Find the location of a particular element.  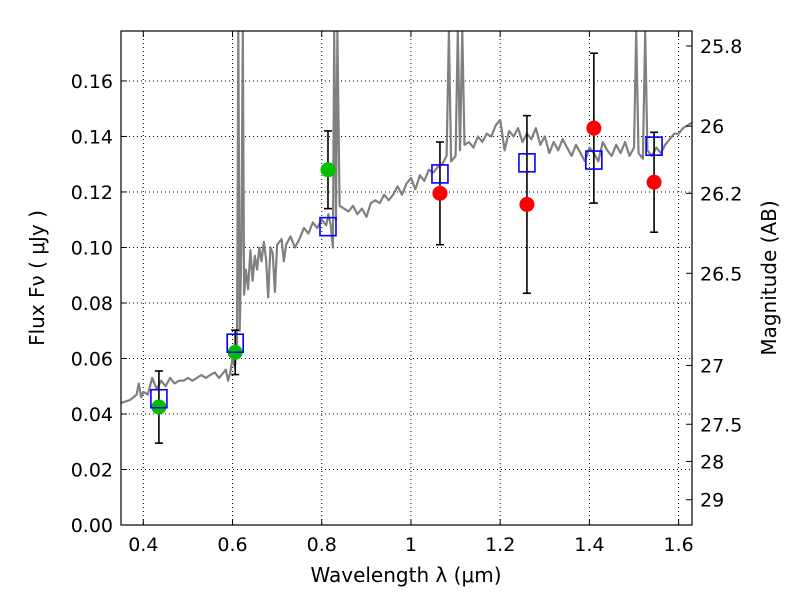

y-tick-label: 0.08 is located at coordinates (92, 304).